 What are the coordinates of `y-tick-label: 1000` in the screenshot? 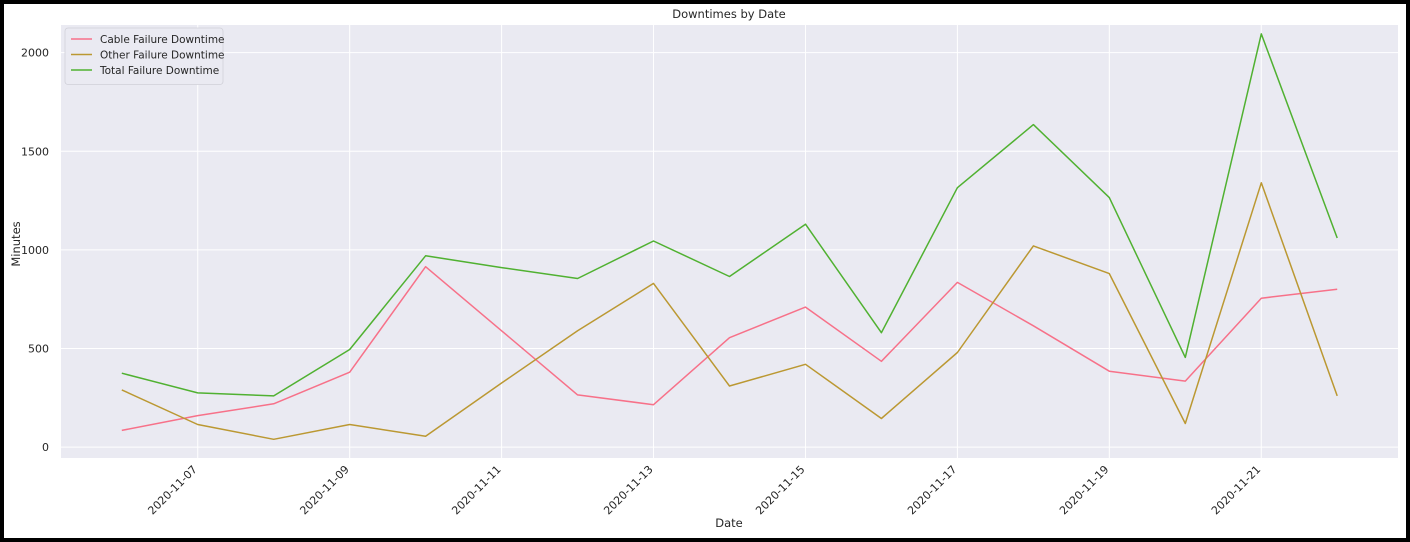 It's located at (35, 250).